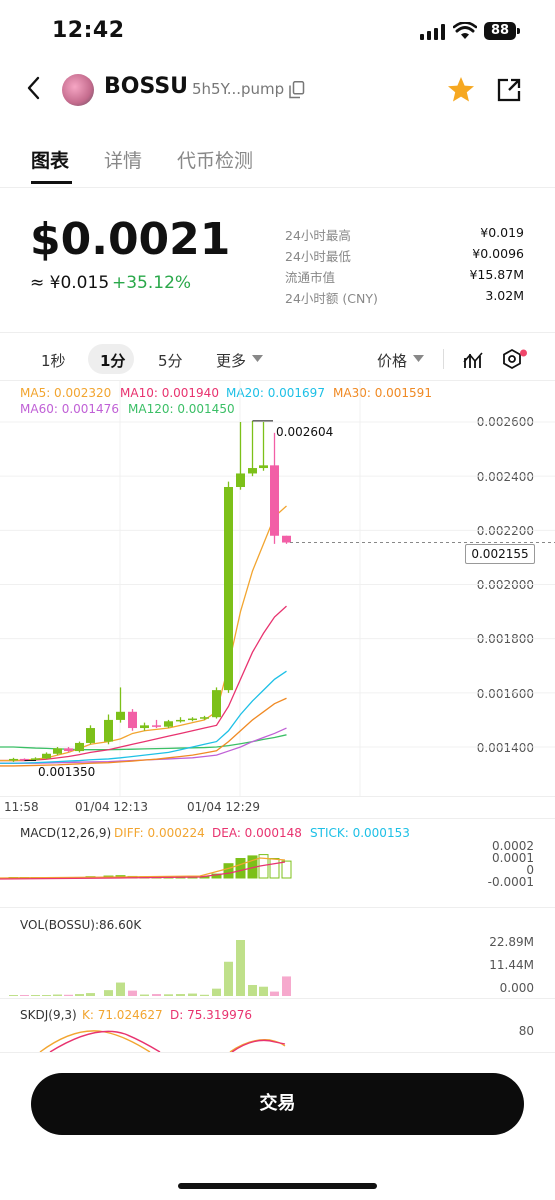 This screenshot has height=1200, width=555. I want to click on macd-dea-line, so click(143, 870).